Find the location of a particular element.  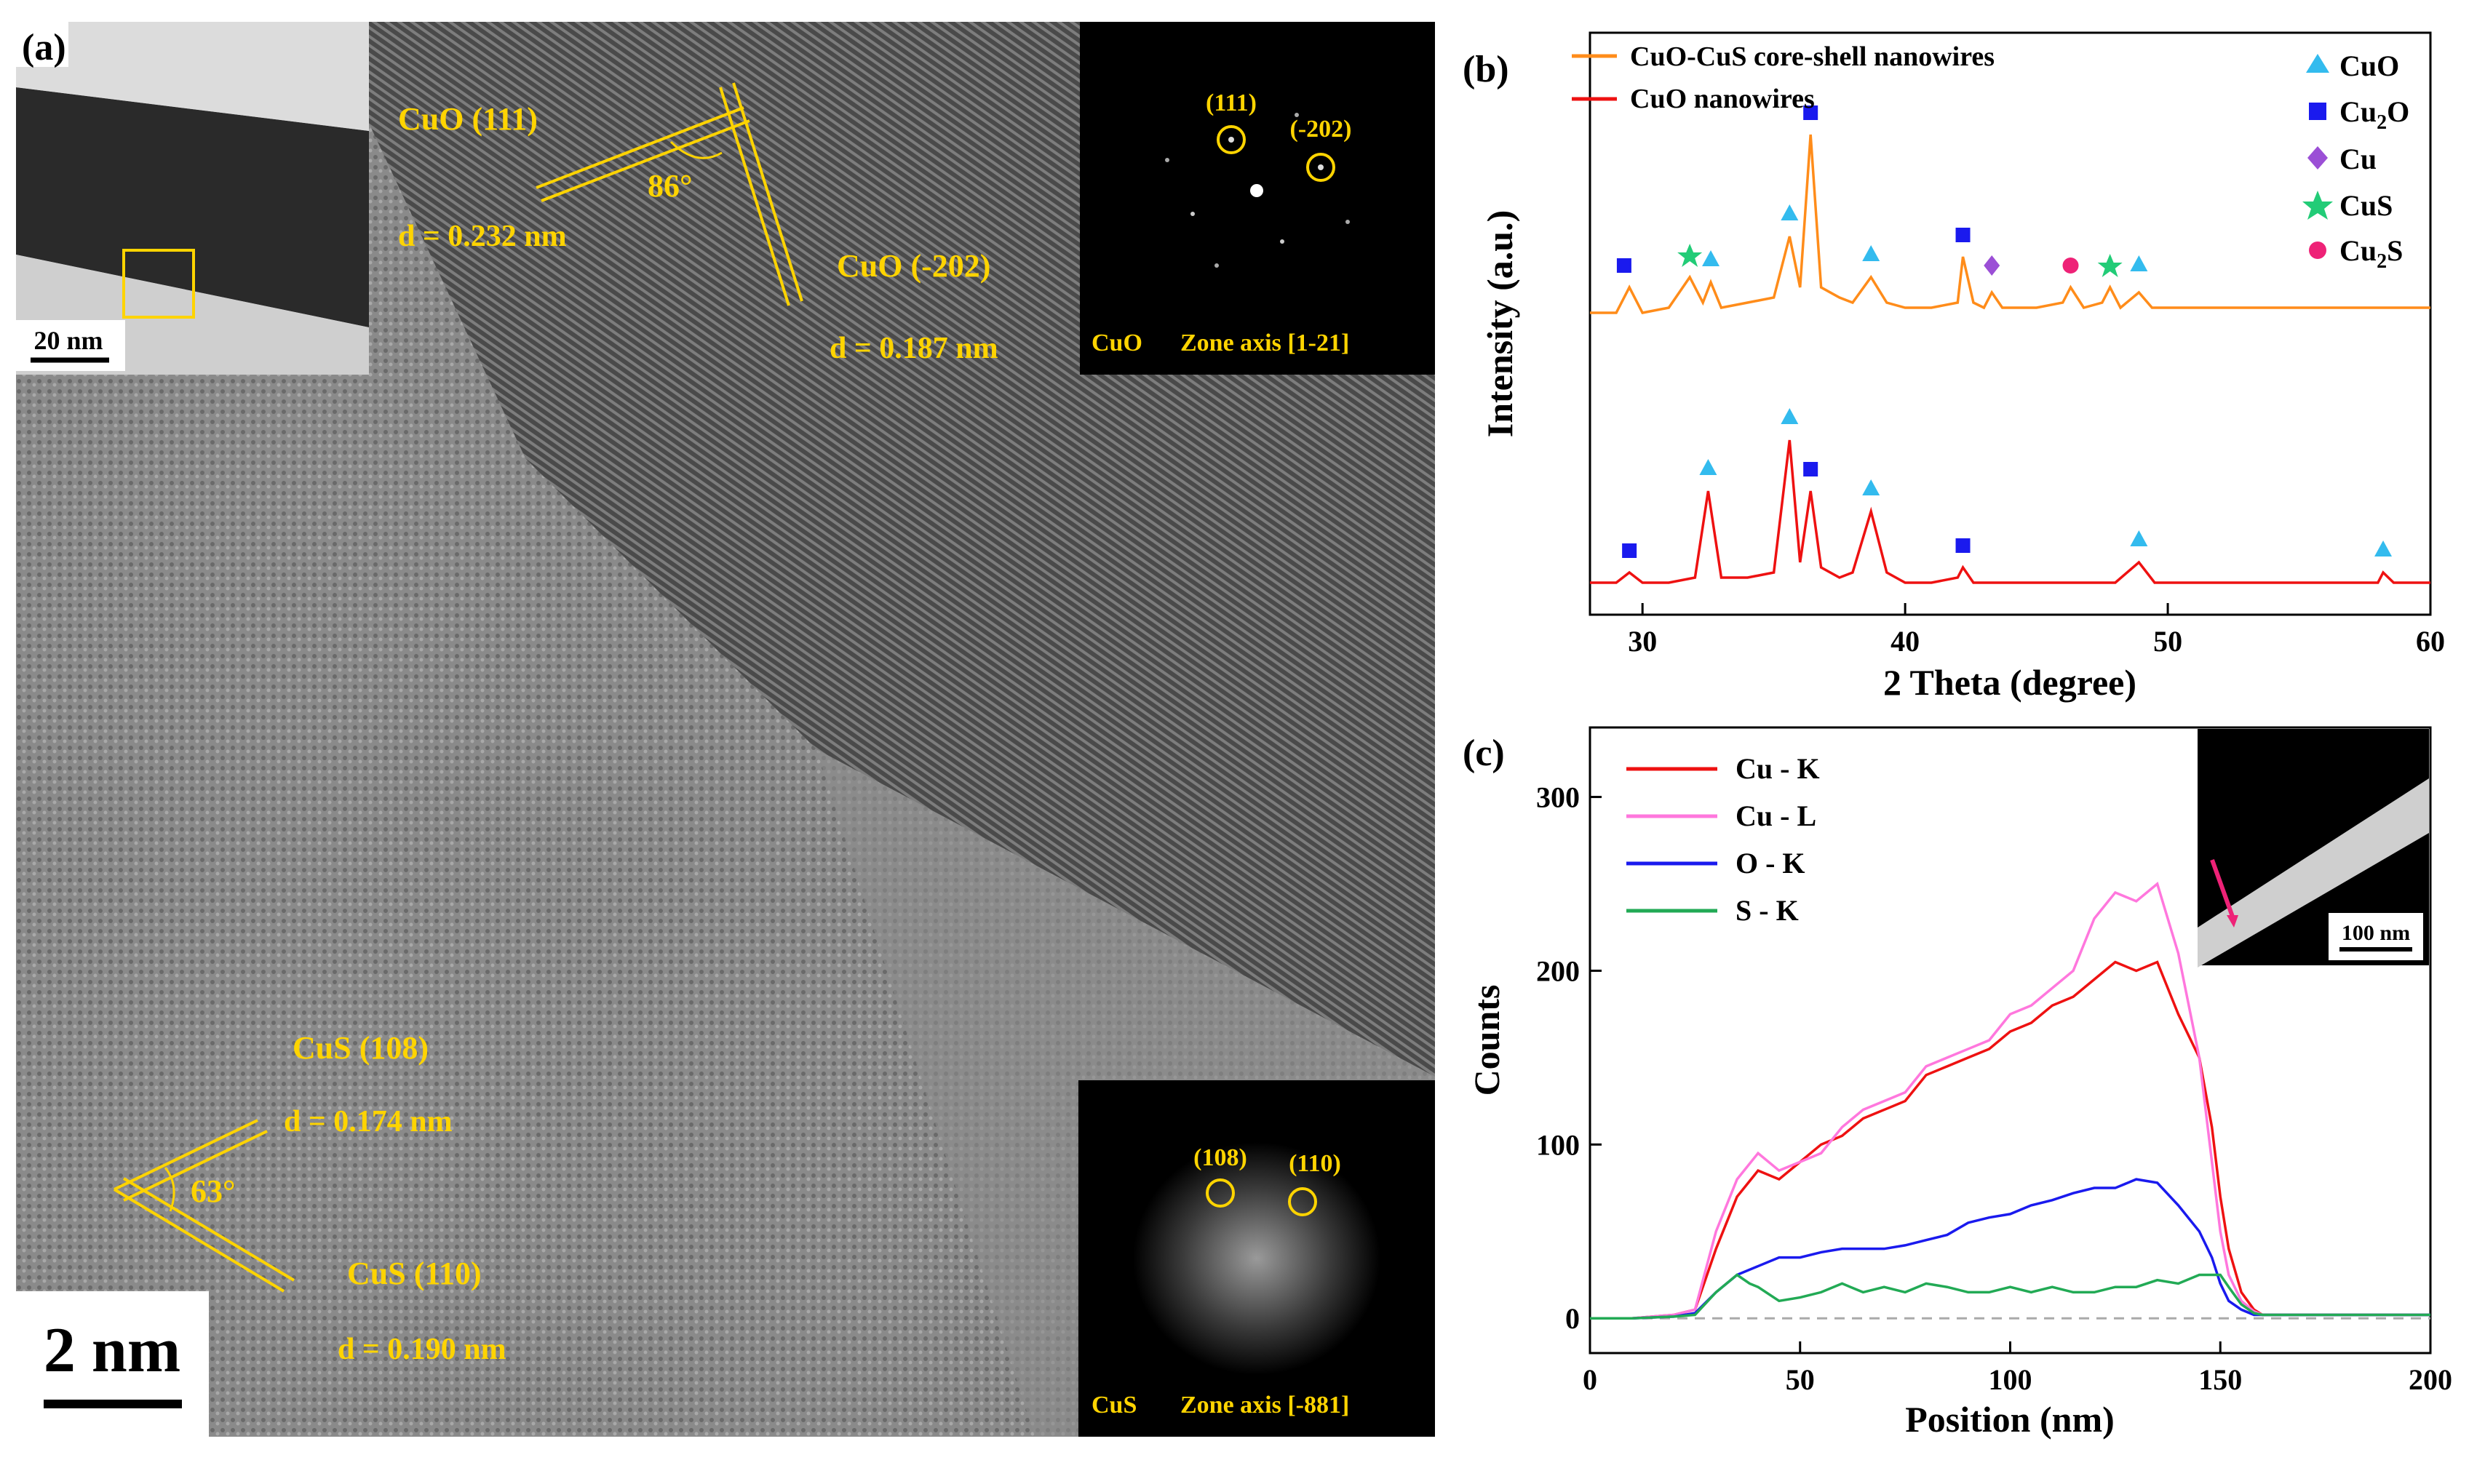

eds-y-axis-label: Counts is located at coordinates (1486, 1040).